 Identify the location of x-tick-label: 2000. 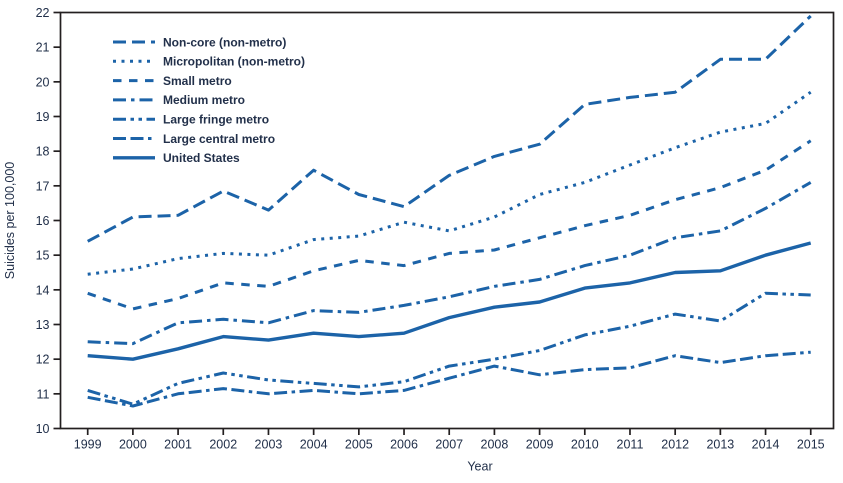
(133, 445).